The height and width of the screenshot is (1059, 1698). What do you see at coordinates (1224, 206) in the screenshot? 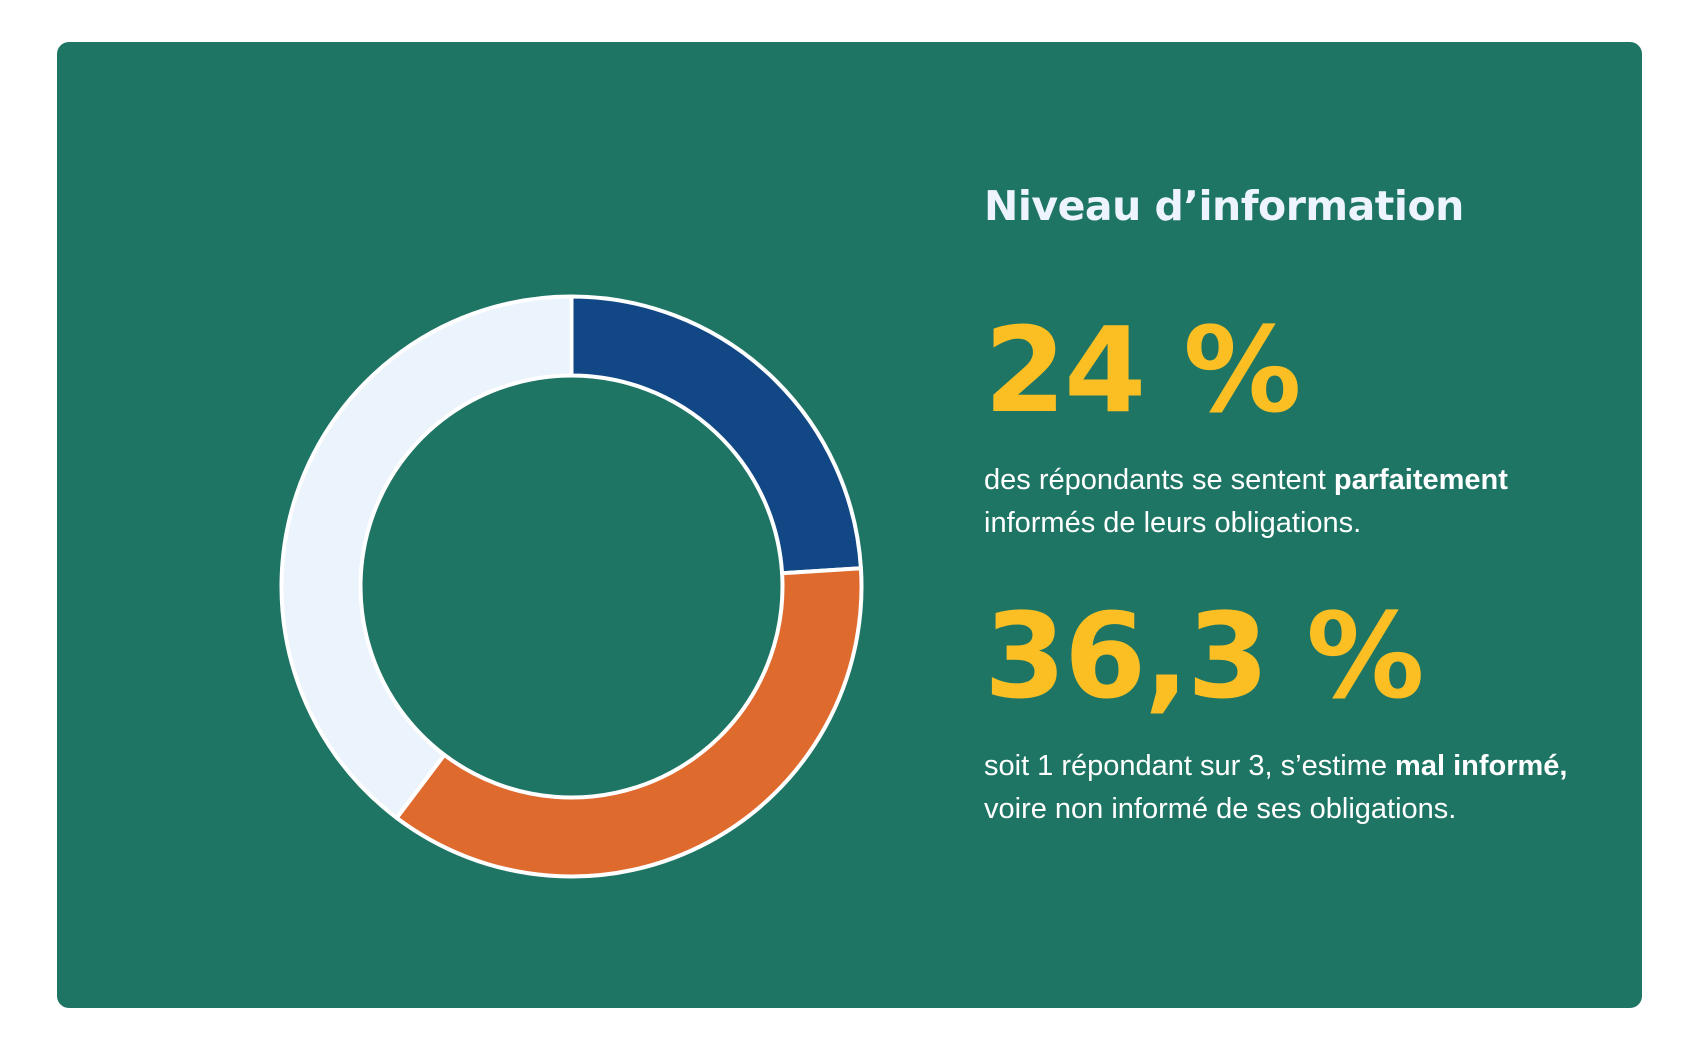
I see `chart-title: Niveau d’information` at bounding box center [1224, 206].